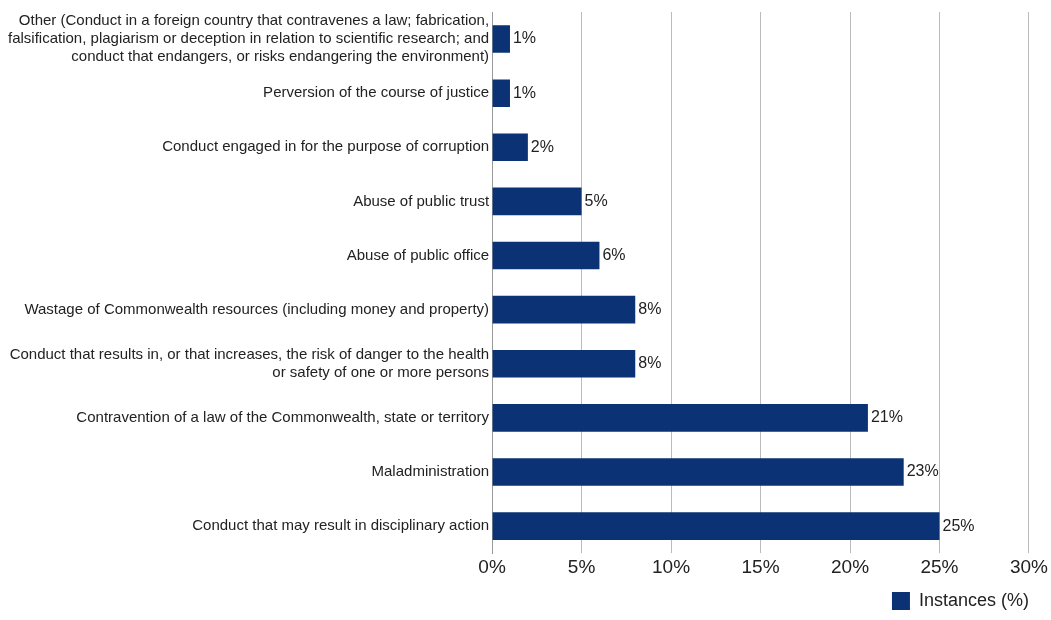  What do you see at coordinates (671, 566) in the screenshot?
I see `x-tick-label: 10%` at bounding box center [671, 566].